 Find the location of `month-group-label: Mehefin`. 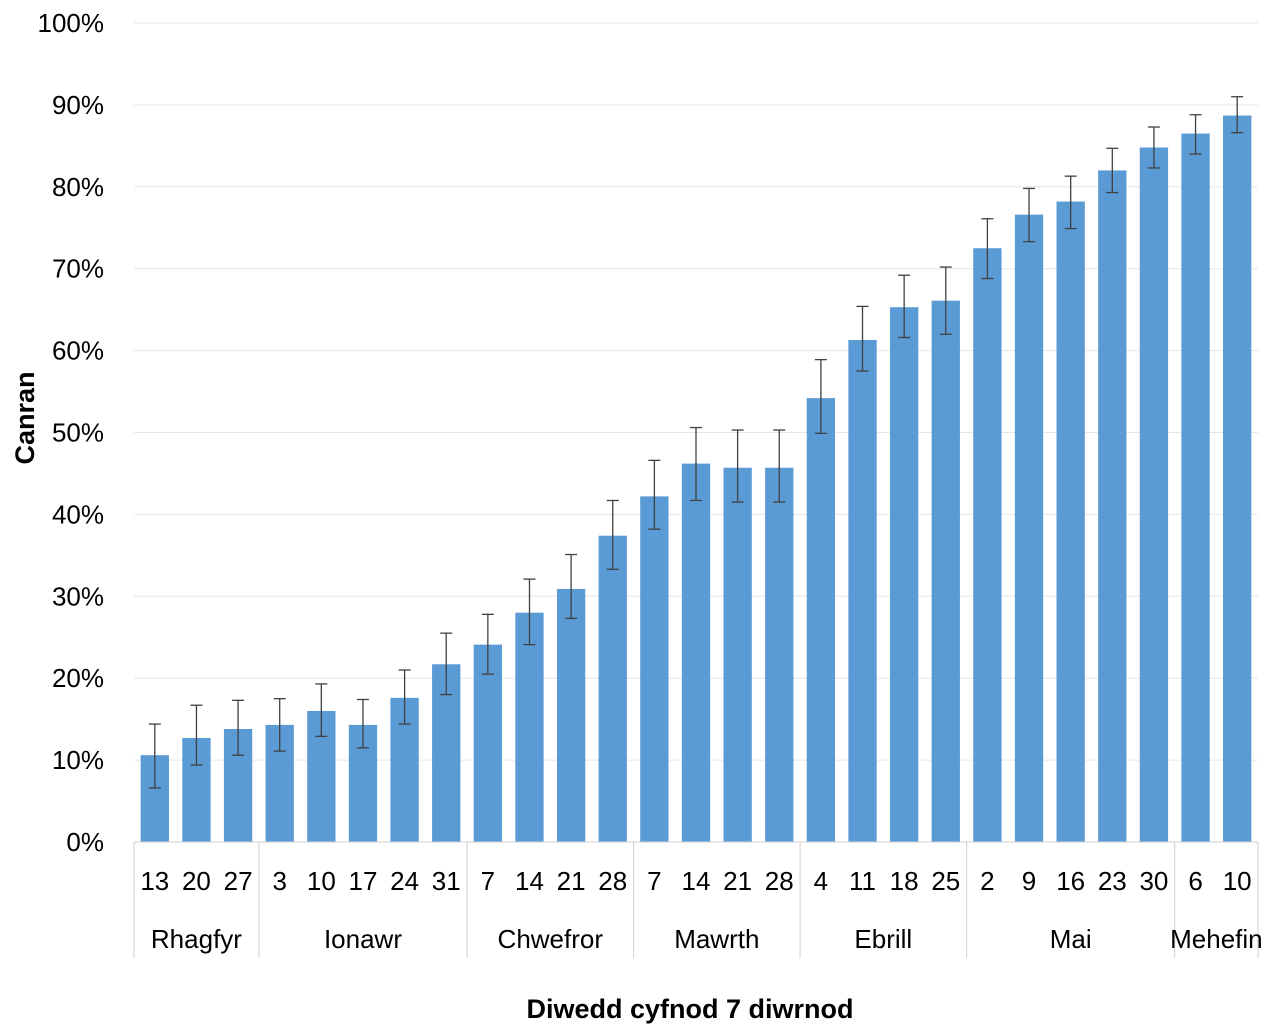

month-group-label: Mehefin is located at coordinates (1216, 939).